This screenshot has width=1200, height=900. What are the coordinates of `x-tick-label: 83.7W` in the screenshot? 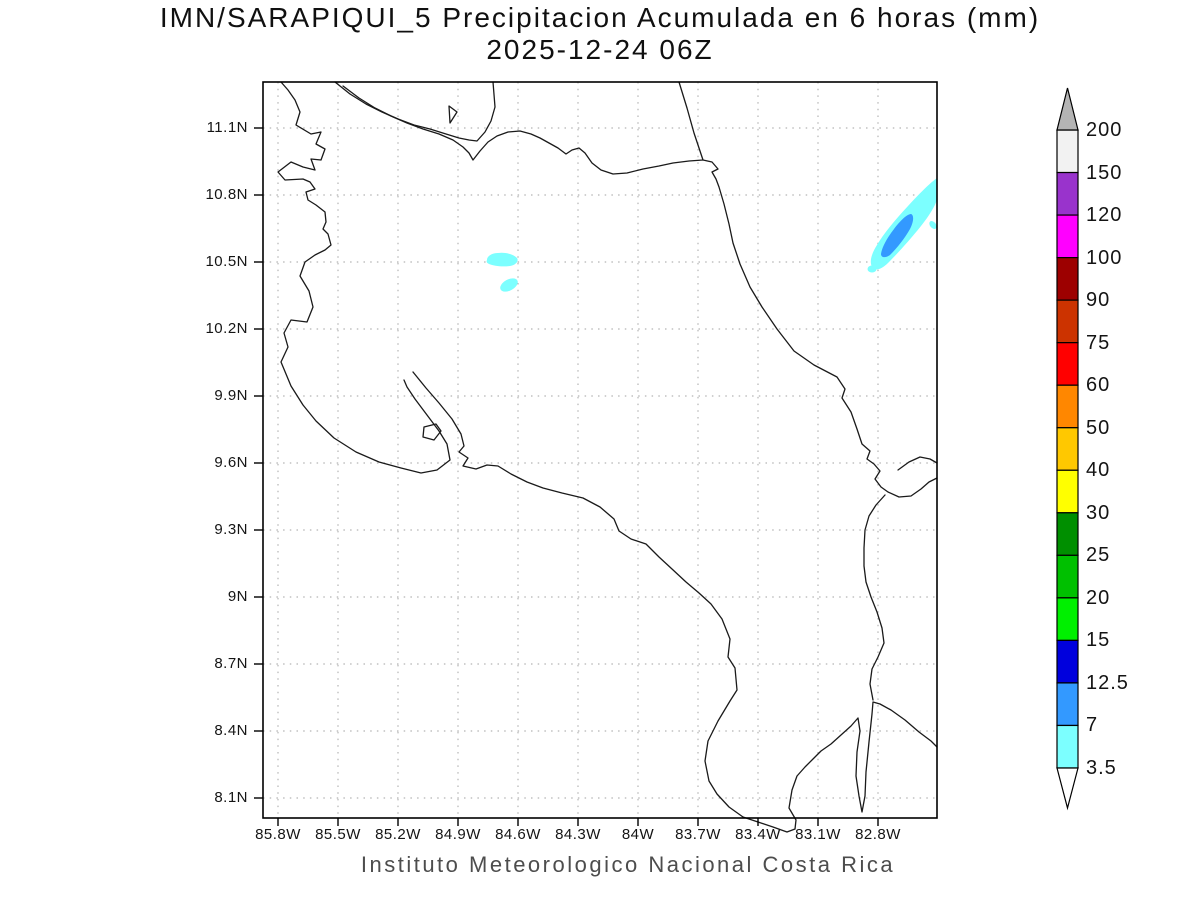 It's located at (698, 834).